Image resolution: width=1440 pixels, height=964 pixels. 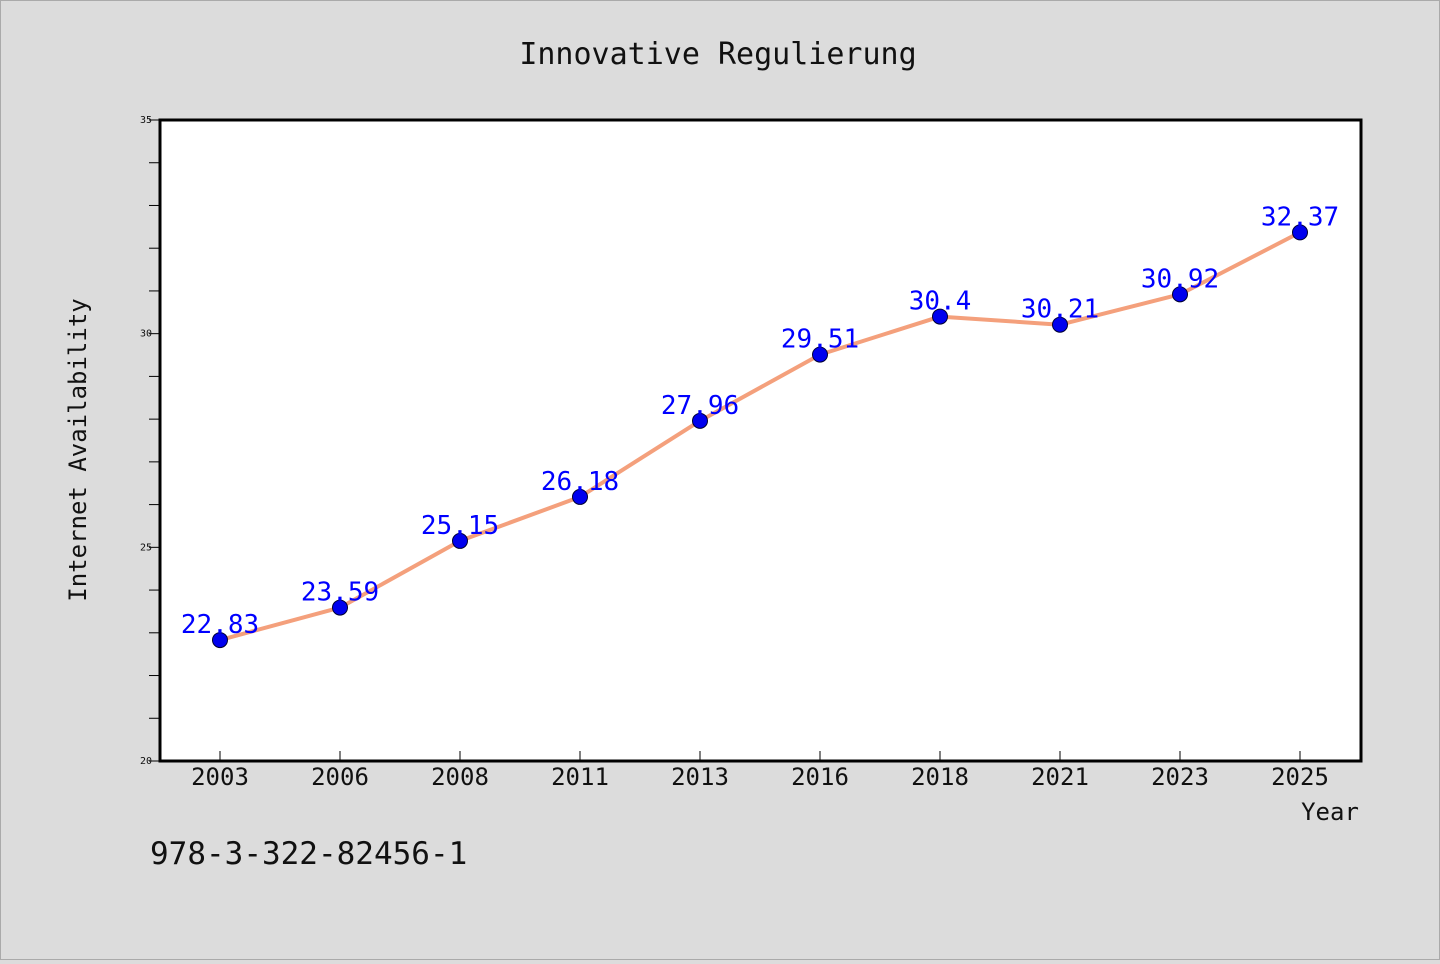 I want to click on data-label: 30.4, so click(x=940, y=302).